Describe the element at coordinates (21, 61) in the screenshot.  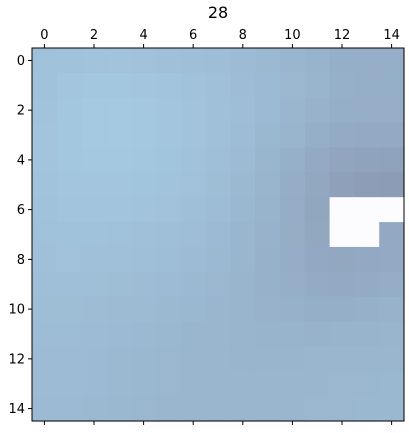
I see `y-tick-label: 0` at that location.